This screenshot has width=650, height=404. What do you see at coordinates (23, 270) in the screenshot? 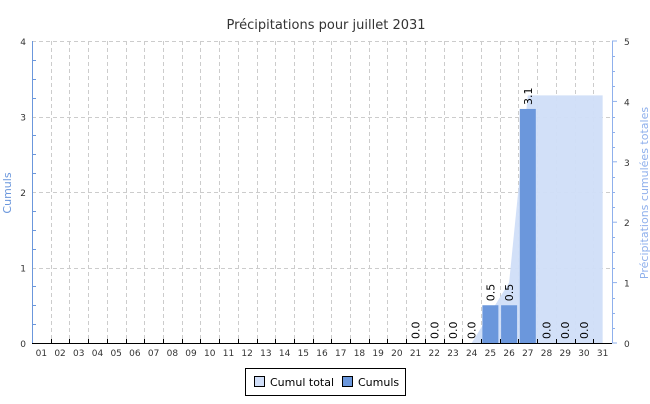
I see `y-tick-label: 1` at bounding box center [23, 270].